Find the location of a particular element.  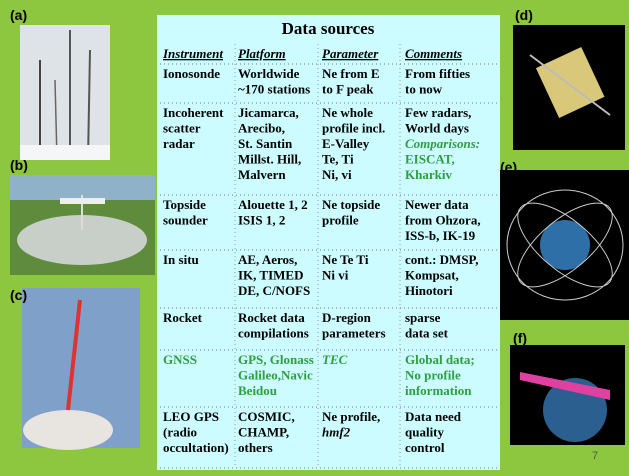

table-cell-text: Alouette 1, 2 is located at coordinates (273, 204).